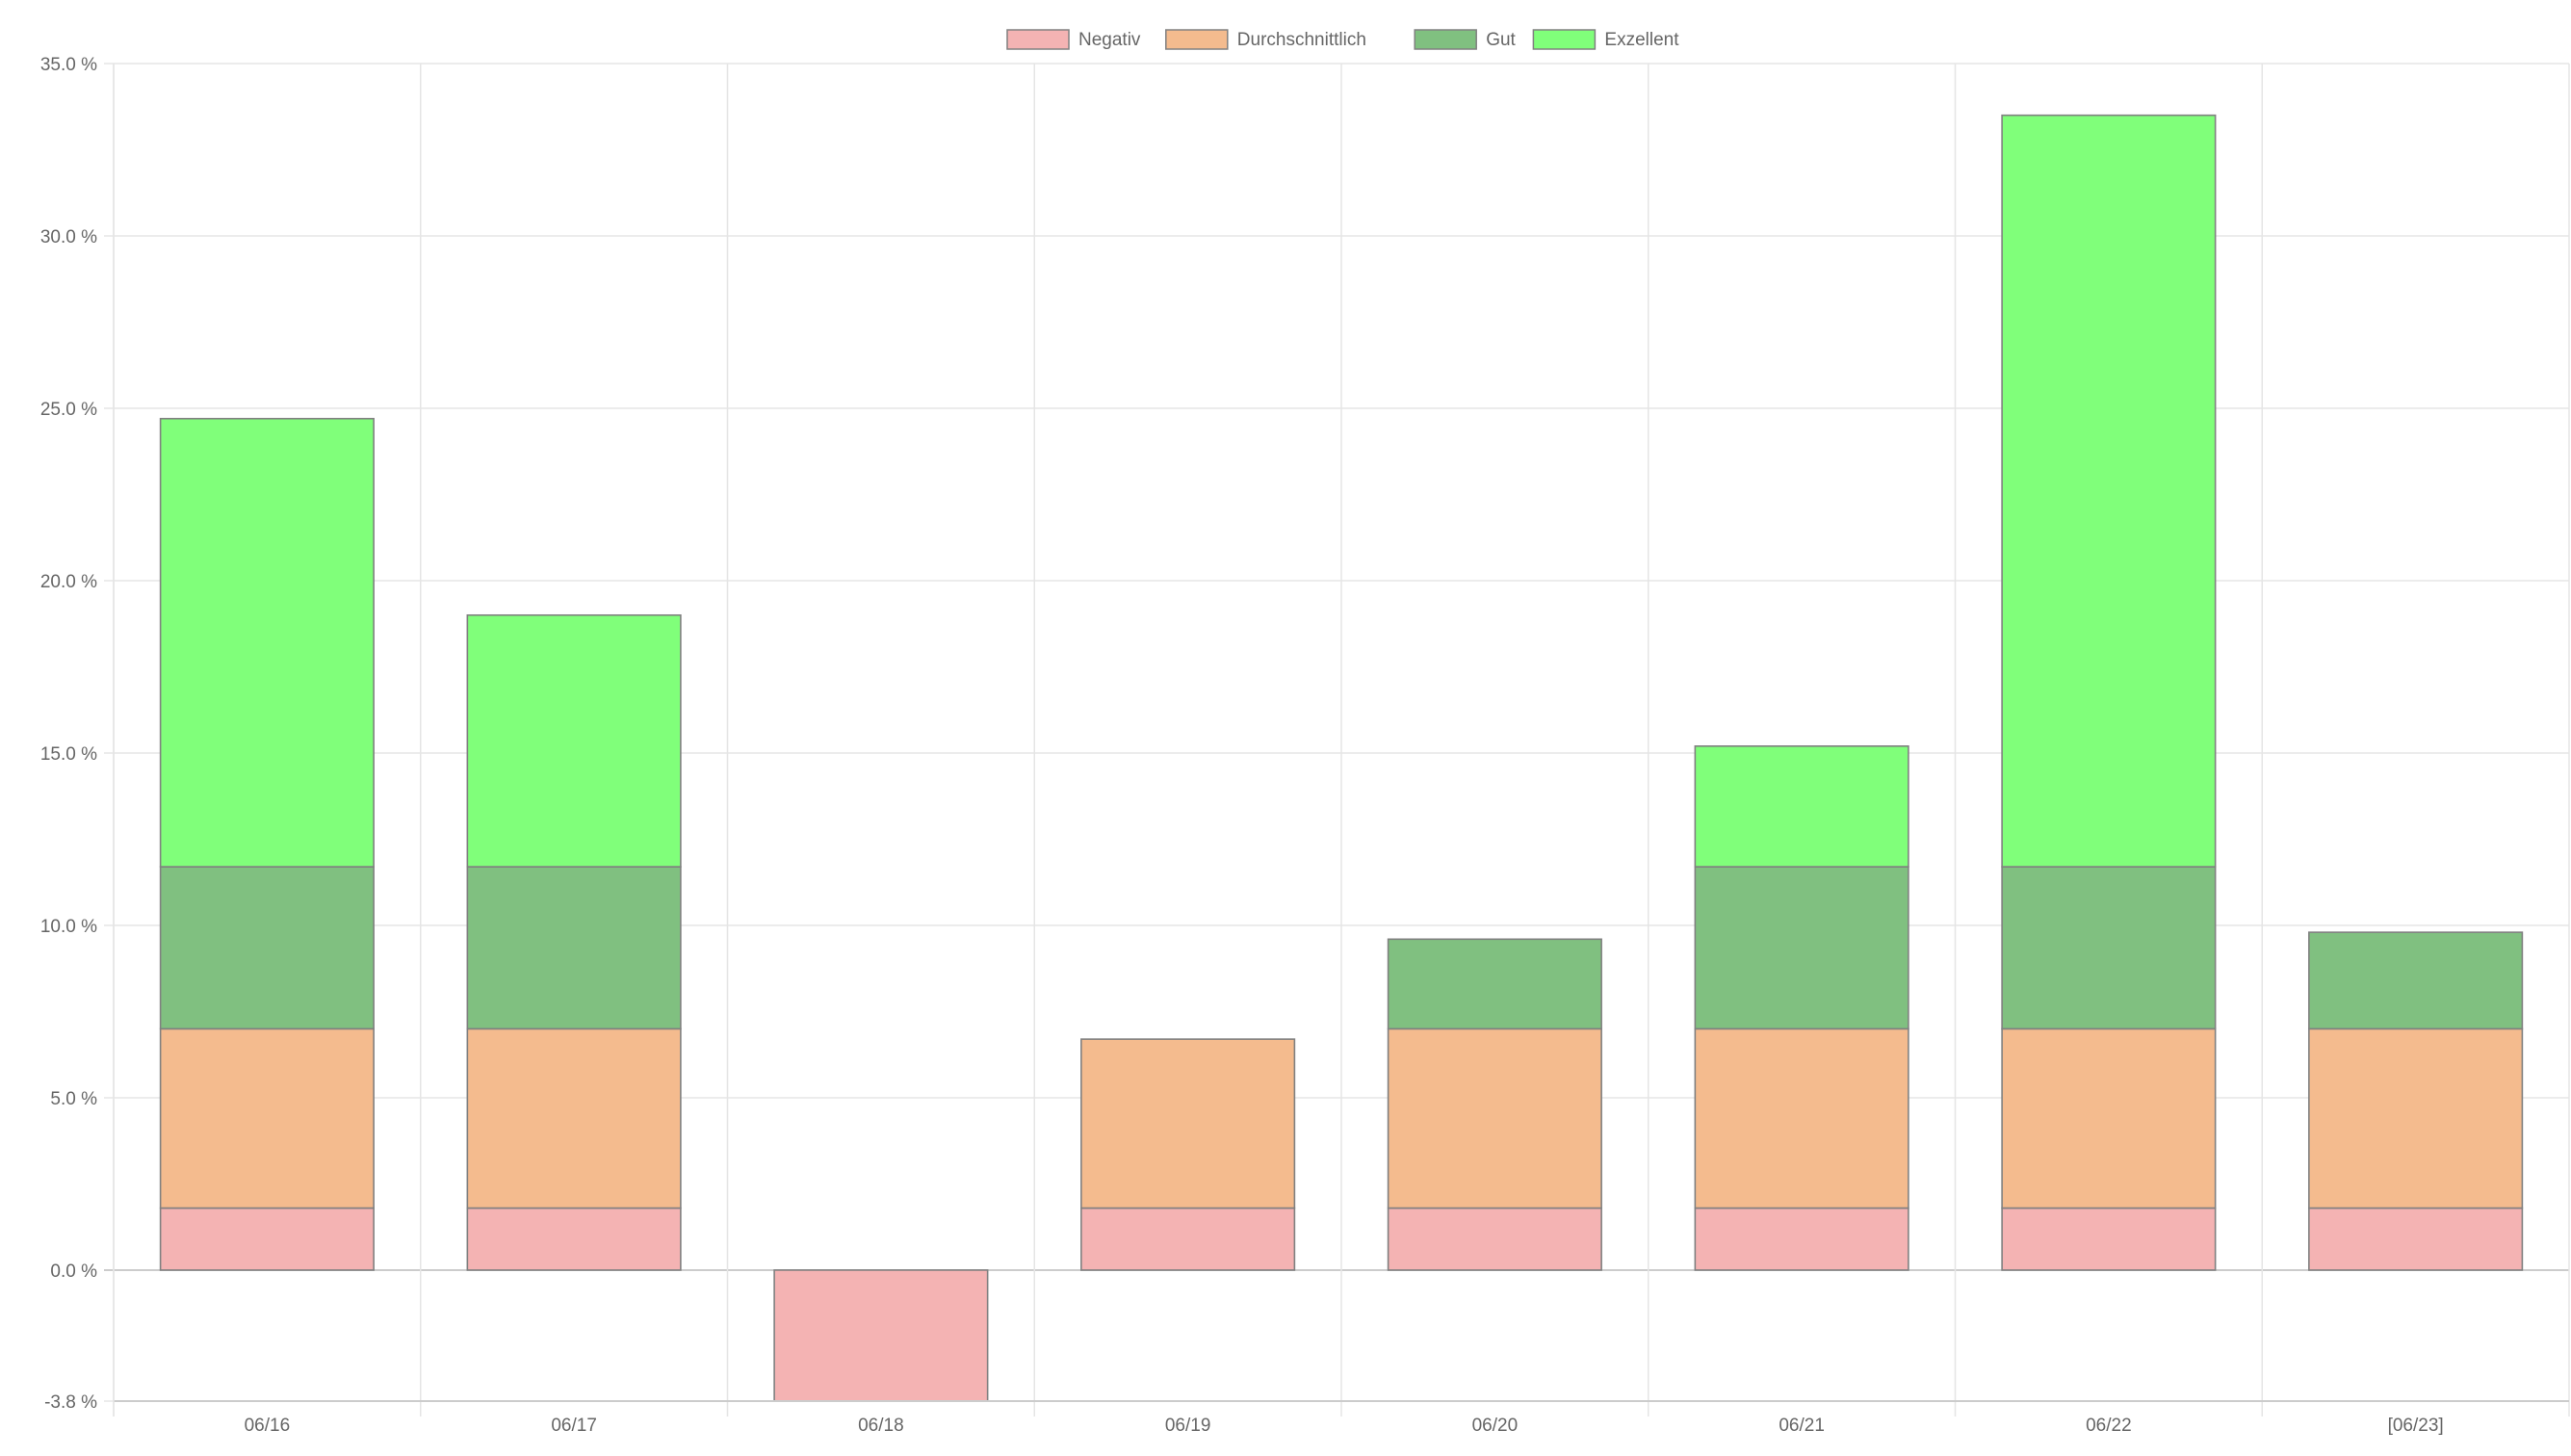 The height and width of the screenshot is (1456, 2571). What do you see at coordinates (268, 1426) in the screenshot?
I see `x-tick-label: 06/16` at bounding box center [268, 1426].